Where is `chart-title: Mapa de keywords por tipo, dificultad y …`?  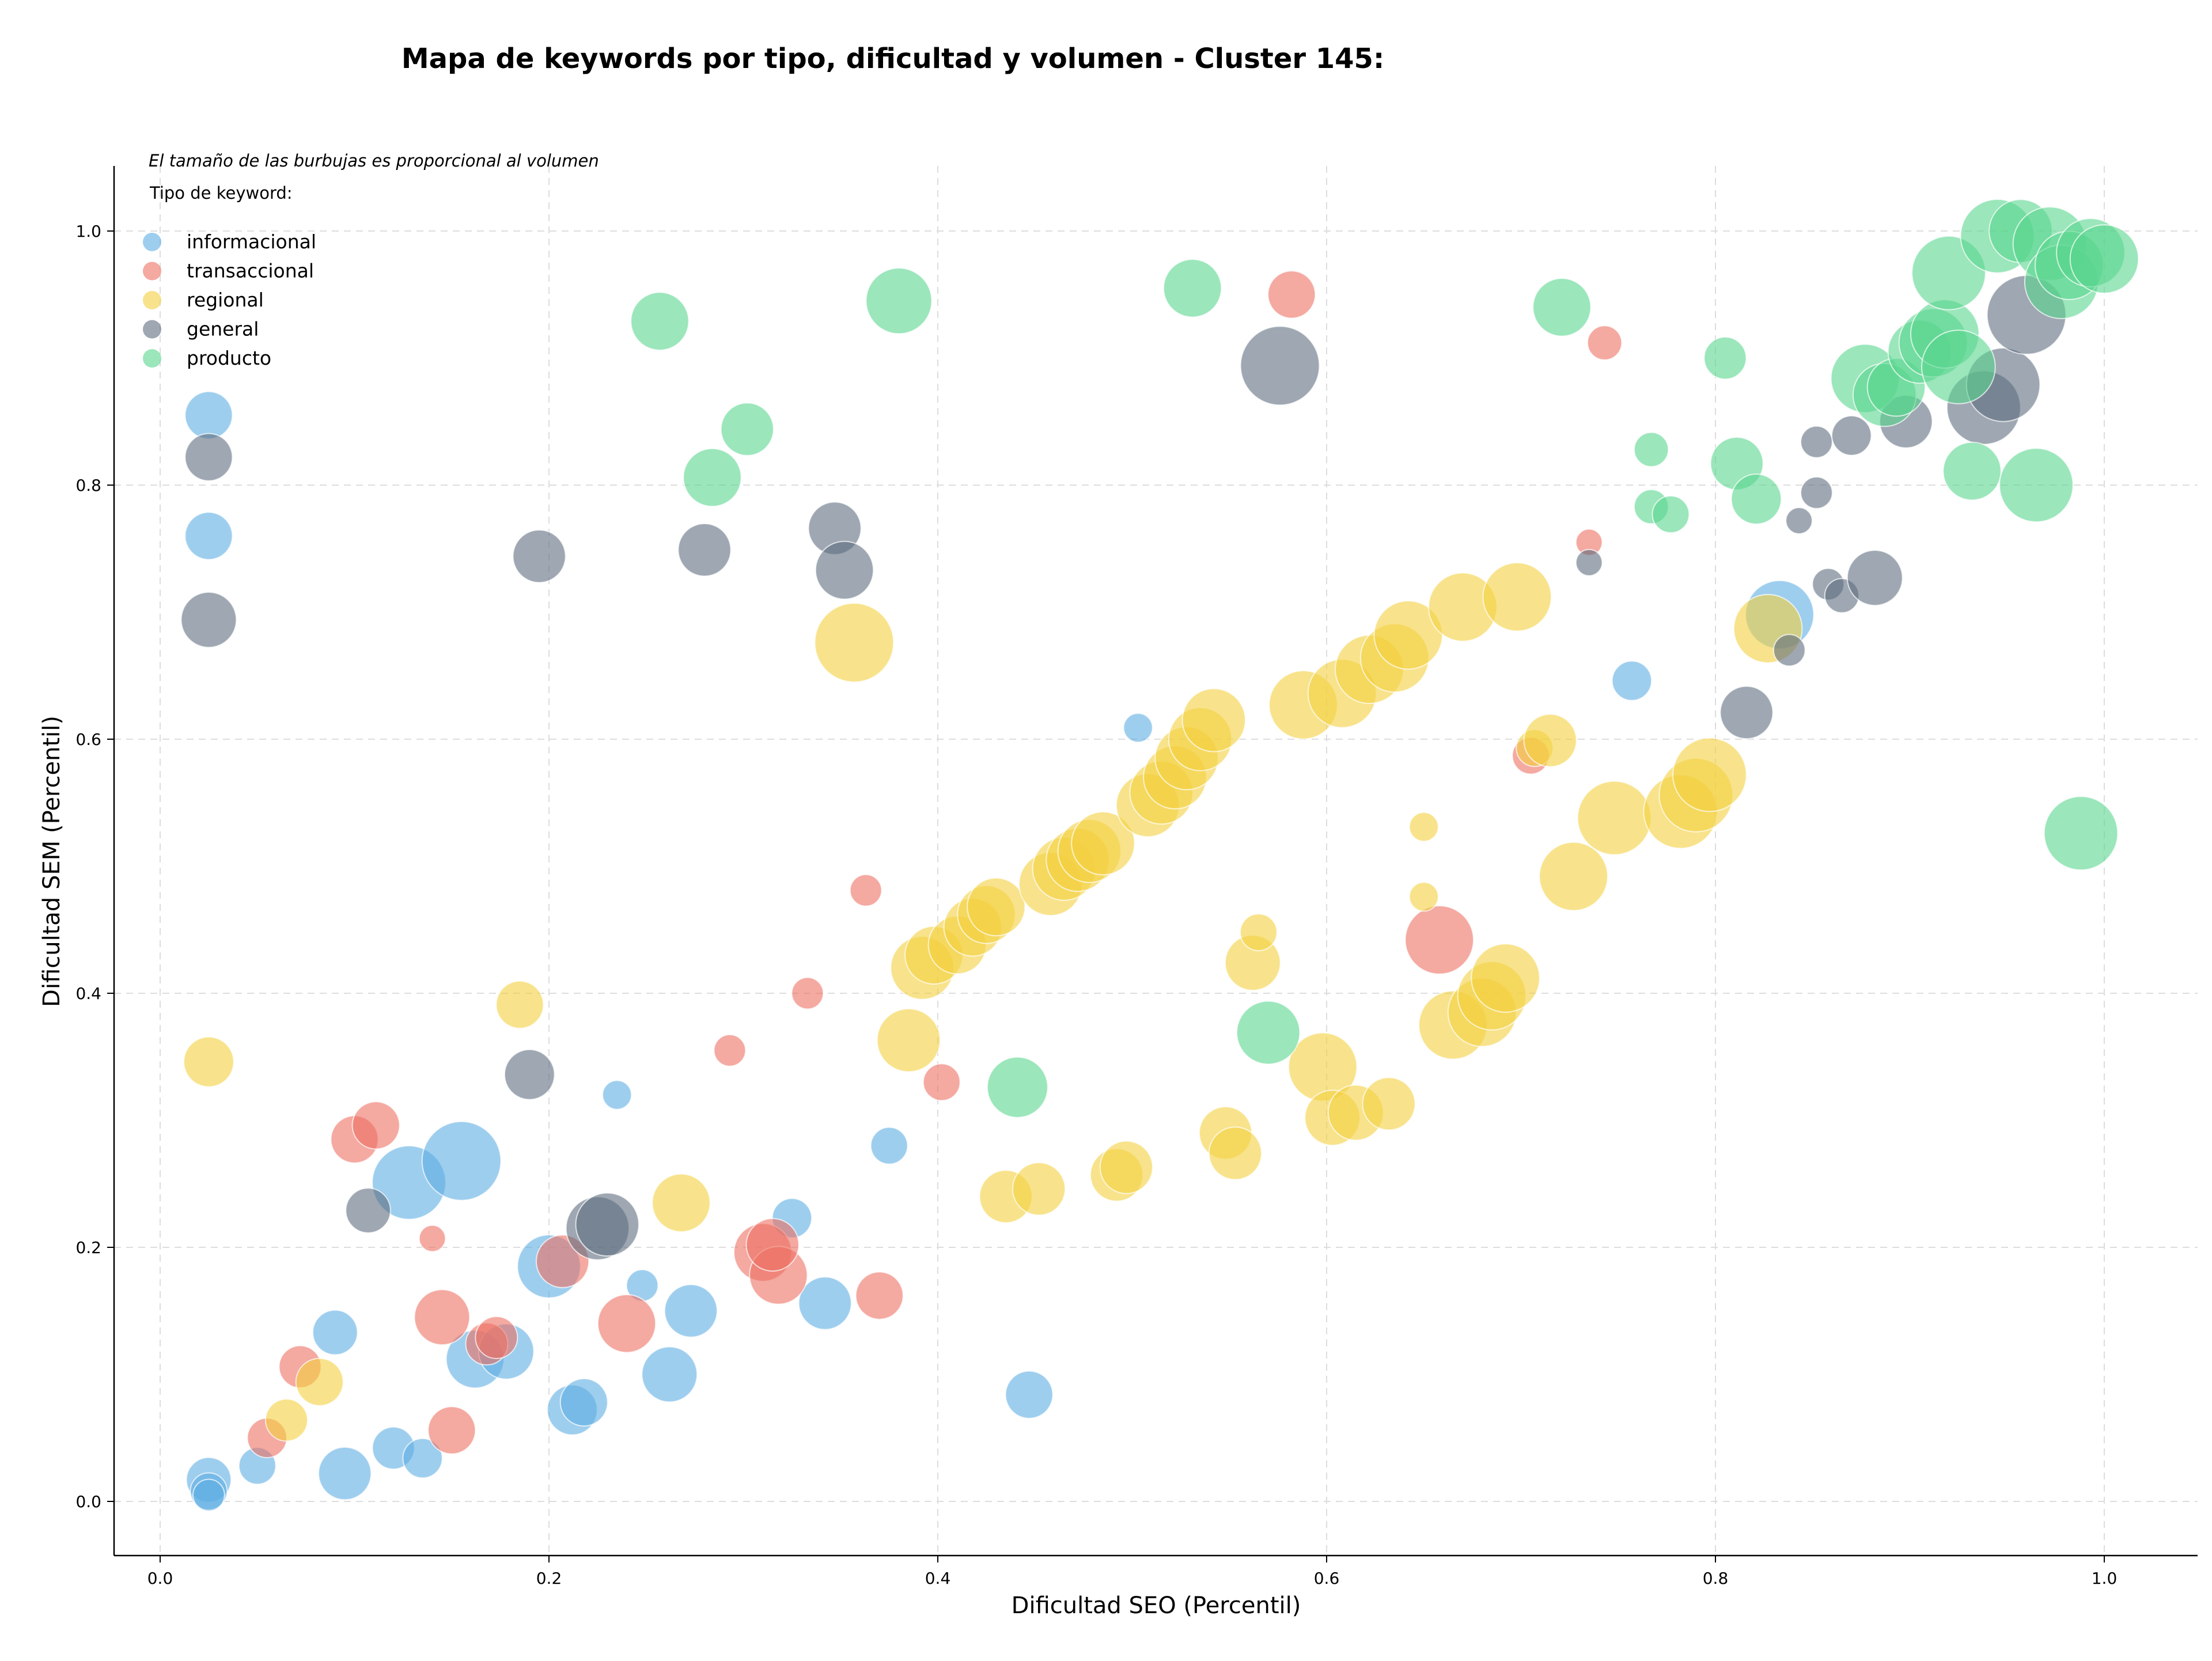
chart-title: Mapa de keywords por tipo, dificultad y … is located at coordinates (893, 59).